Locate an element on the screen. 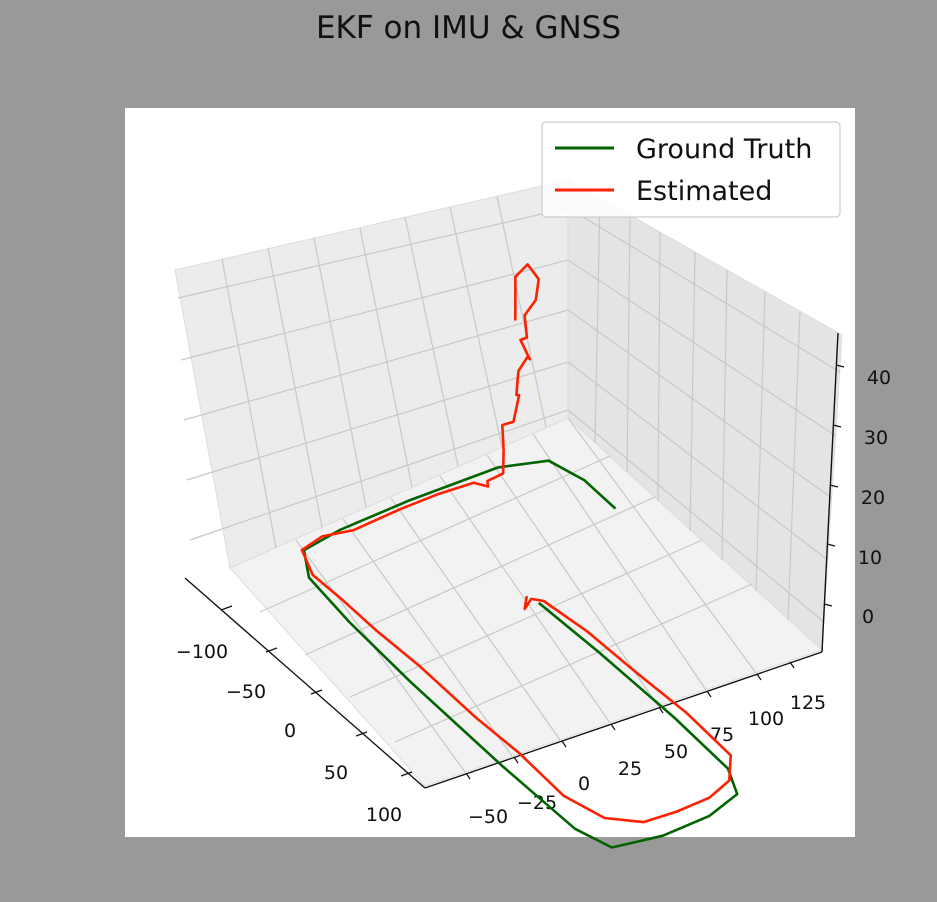 The height and width of the screenshot is (902, 937). legend-label-estimated: Estimated is located at coordinates (704, 191).